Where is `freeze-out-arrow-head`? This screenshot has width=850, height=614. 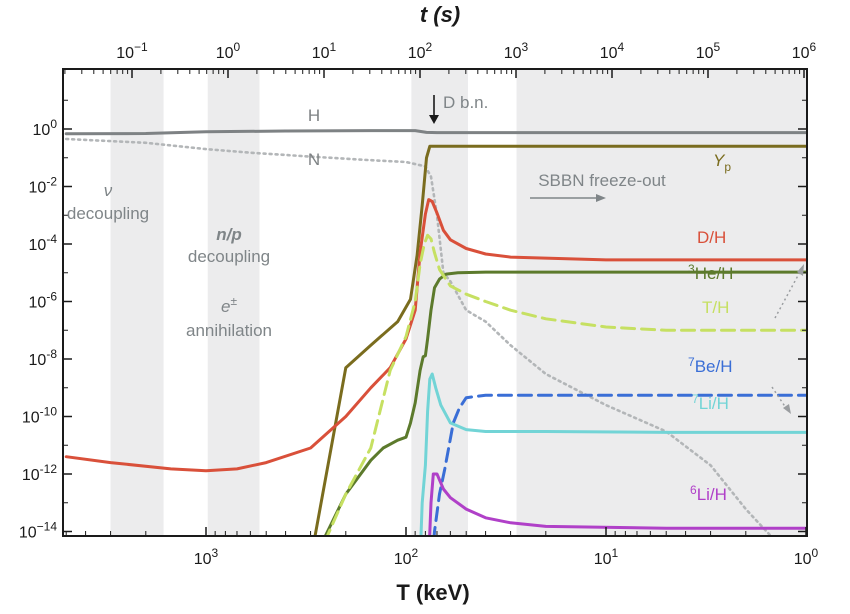
freeze-out-arrow-head is located at coordinates (601, 198).